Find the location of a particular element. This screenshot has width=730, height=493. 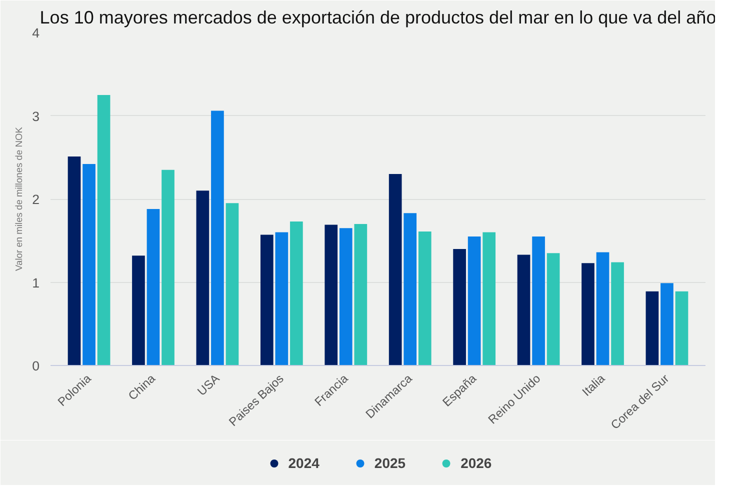

x-tick-label: USA is located at coordinates (208, 384).